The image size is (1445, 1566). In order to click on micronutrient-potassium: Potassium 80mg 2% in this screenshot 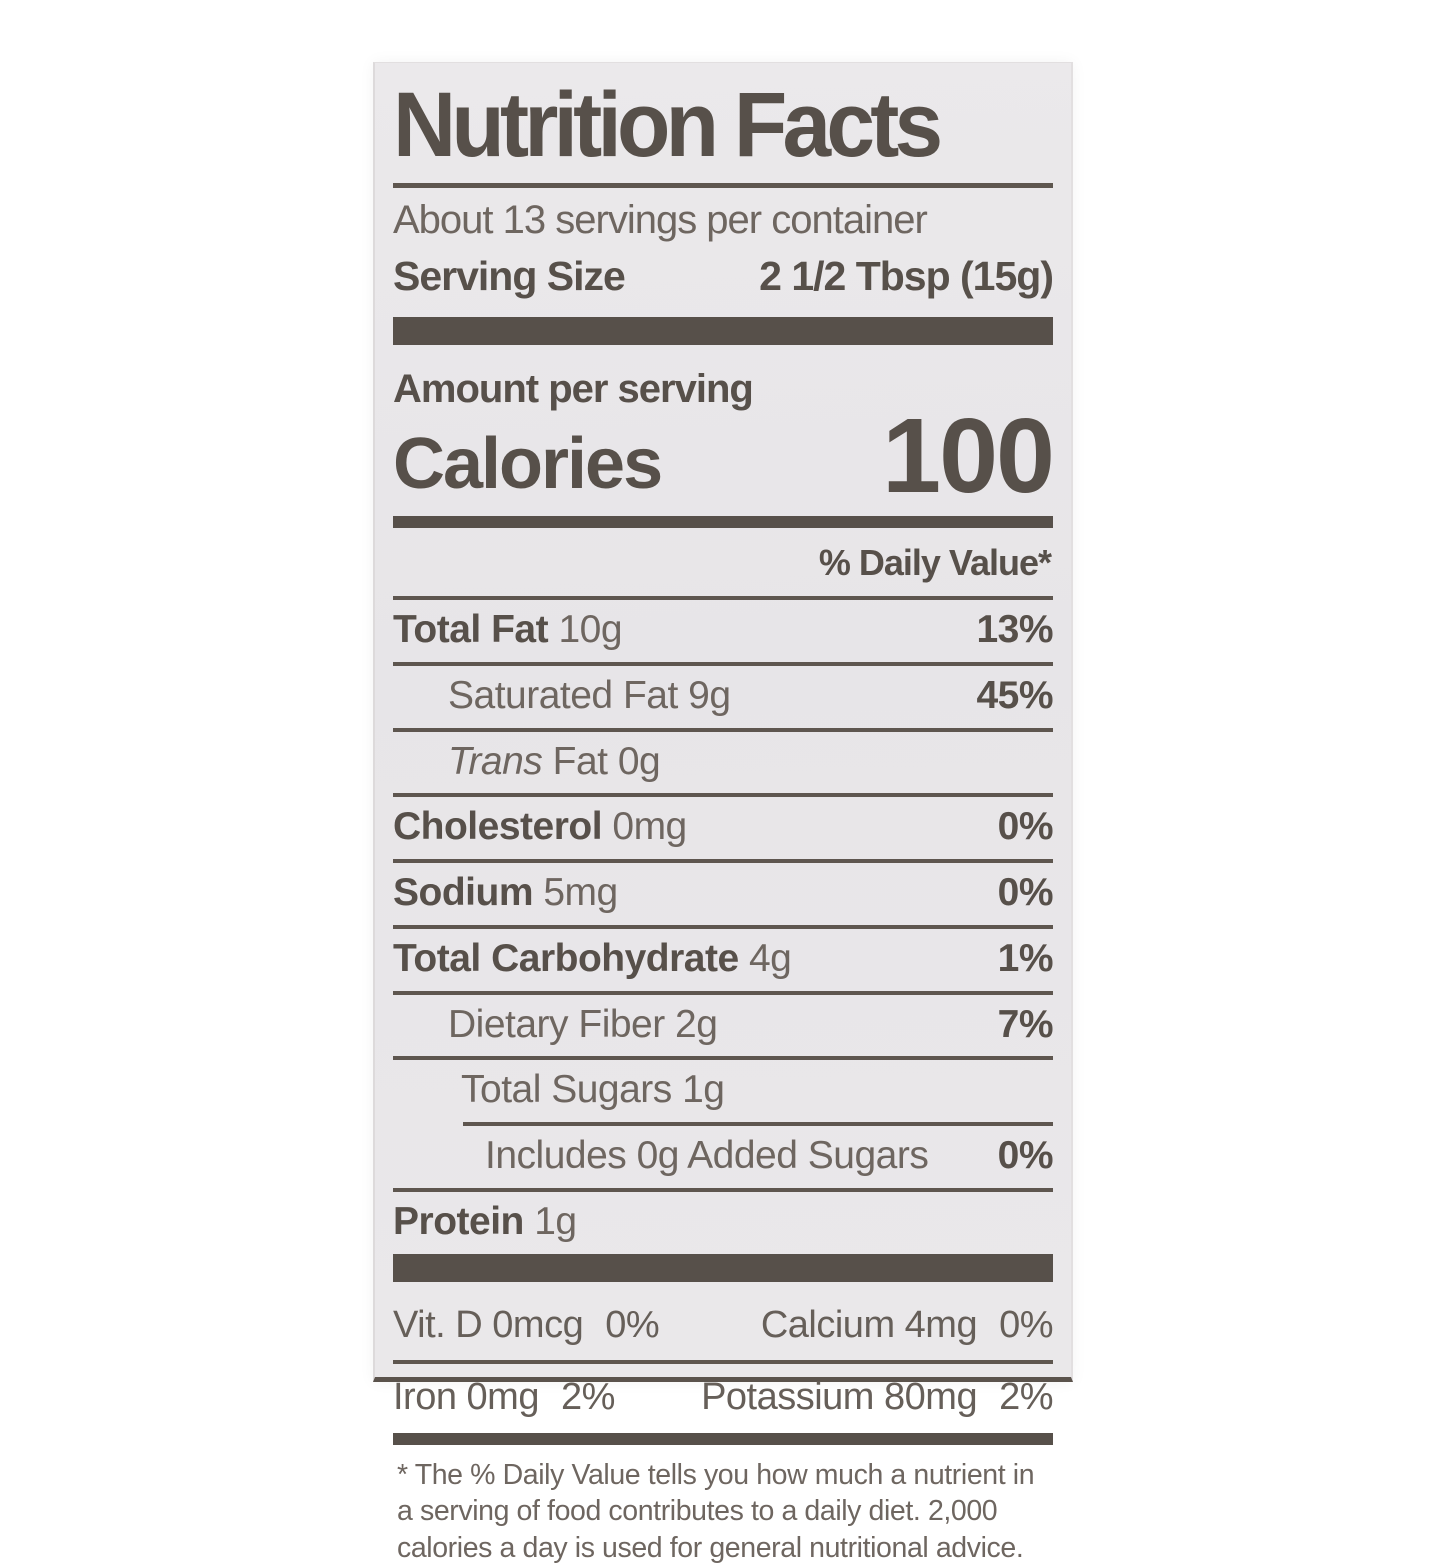, I will do `click(877, 1398)`.